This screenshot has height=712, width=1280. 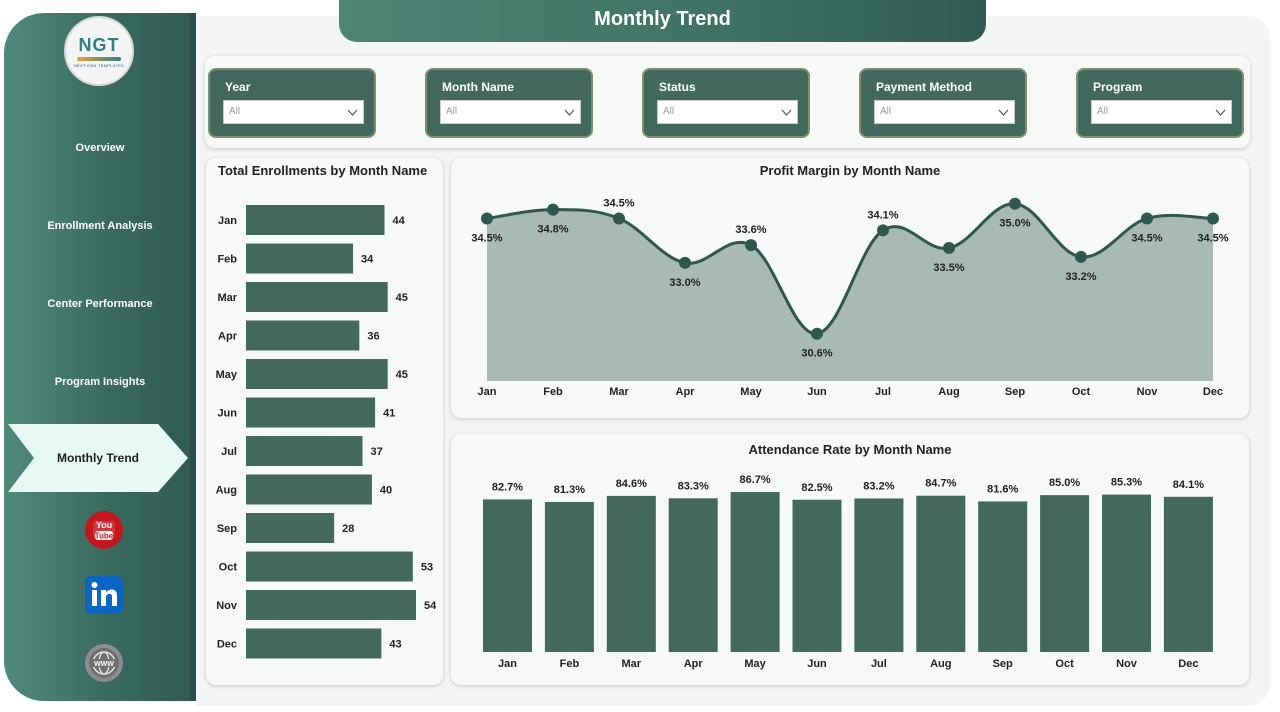 What do you see at coordinates (104, 595) in the screenshot?
I see `linkedin-icon` at bounding box center [104, 595].